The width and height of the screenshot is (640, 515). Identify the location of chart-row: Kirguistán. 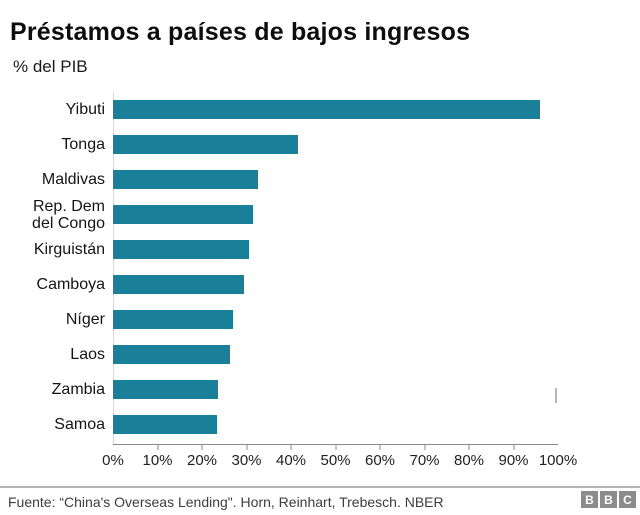
(279, 249).